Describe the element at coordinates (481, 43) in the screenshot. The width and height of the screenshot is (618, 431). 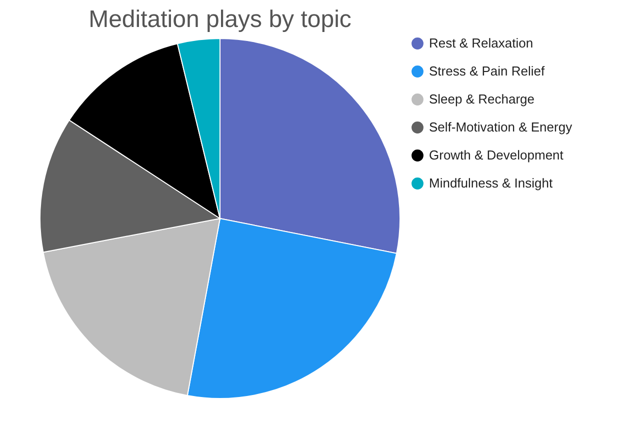
I see `legend-label: Rest & Relaxation` at that location.